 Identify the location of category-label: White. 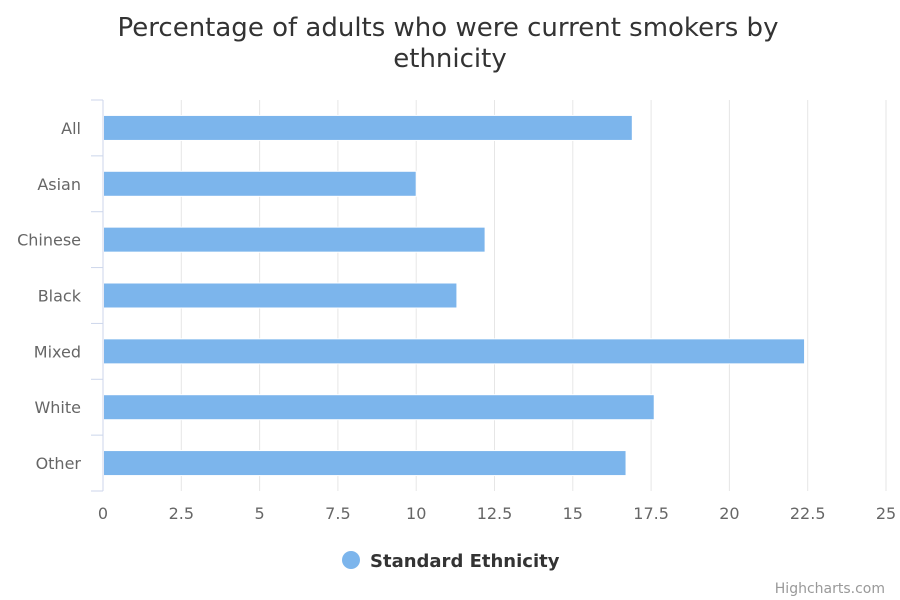
(57, 407).